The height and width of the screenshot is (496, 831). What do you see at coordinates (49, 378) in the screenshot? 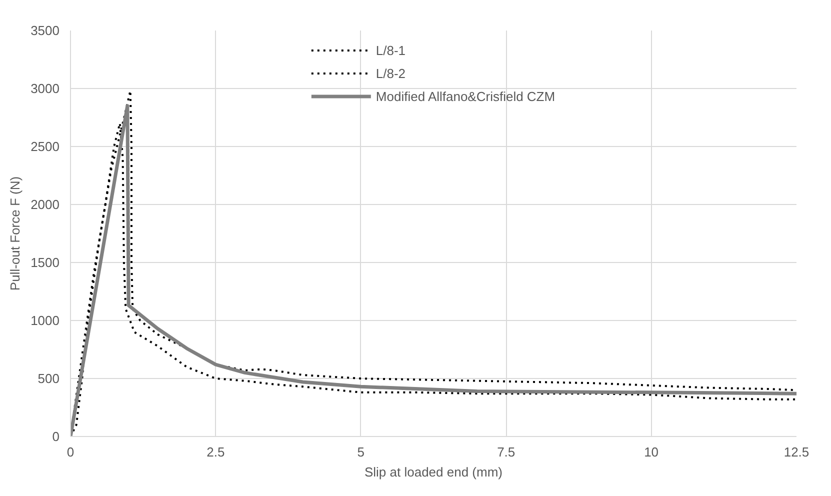
I see `y-tick-label: 500` at bounding box center [49, 378].